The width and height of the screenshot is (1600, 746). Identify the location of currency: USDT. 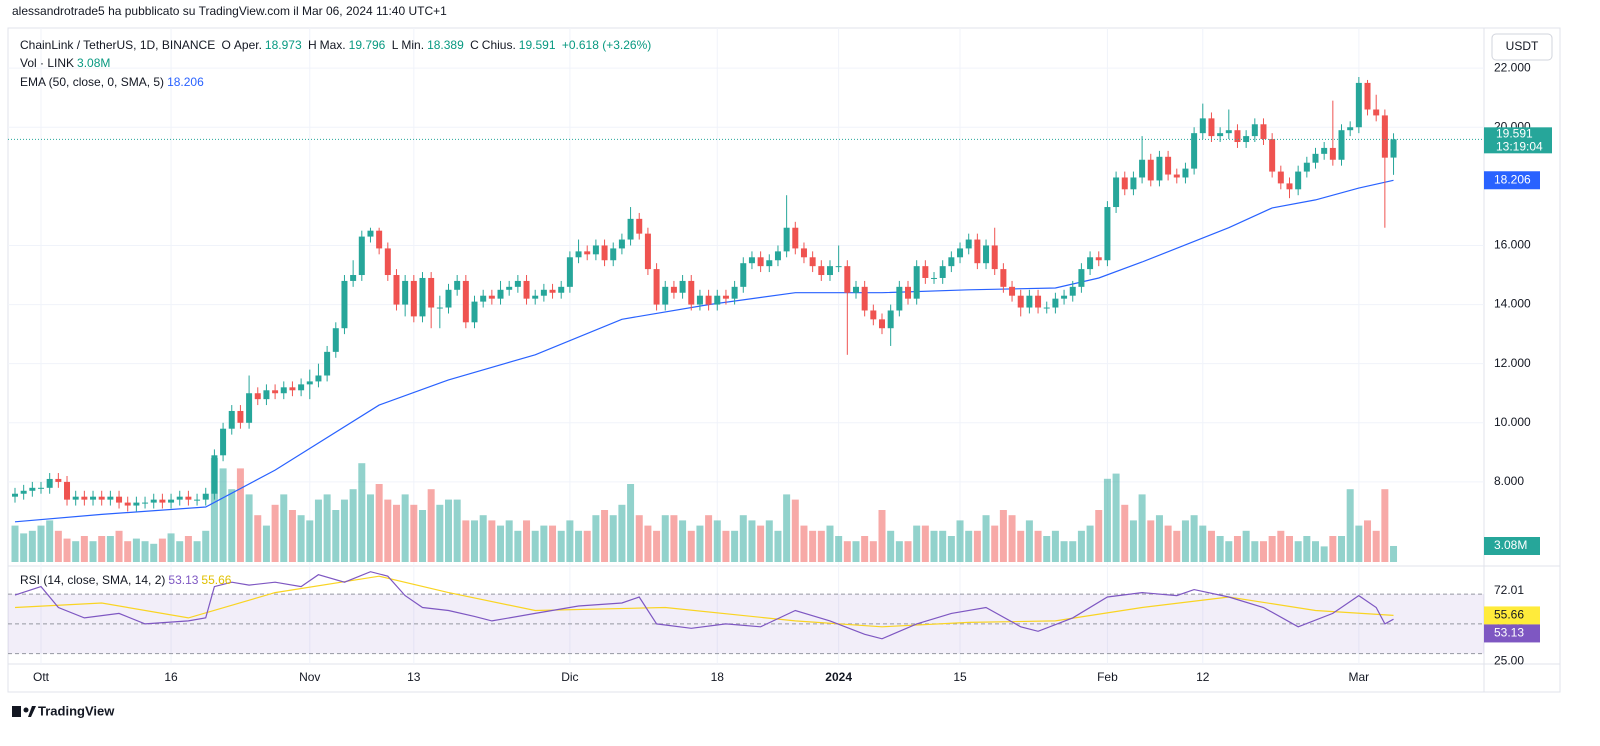
(1522, 46).